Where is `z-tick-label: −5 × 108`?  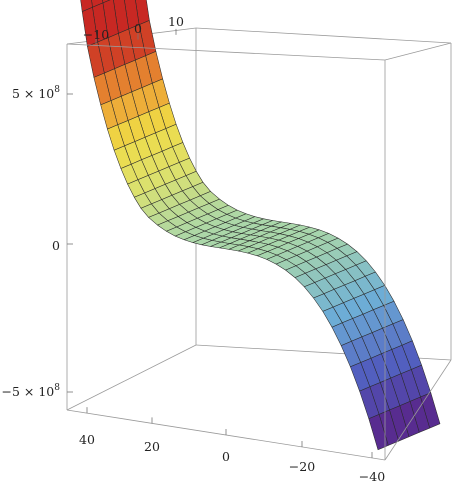 z-tick-label: −5 × 108 is located at coordinates (31, 391).